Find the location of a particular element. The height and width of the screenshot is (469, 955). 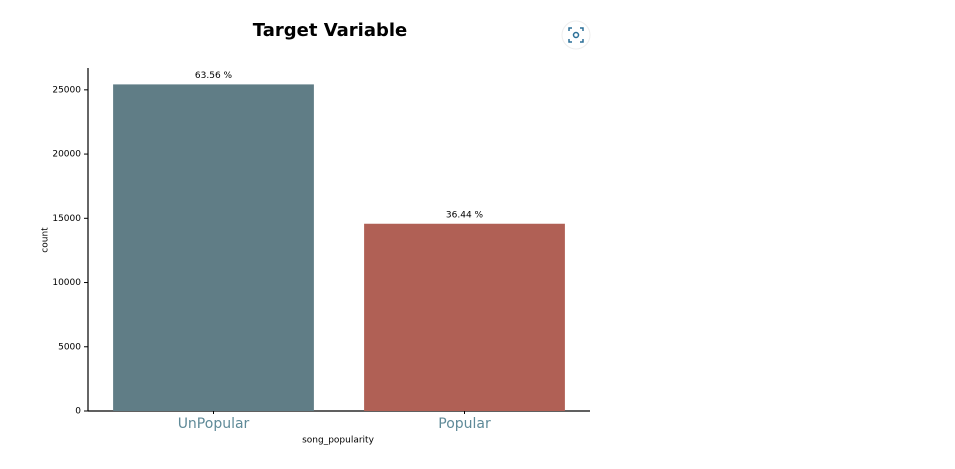

screenshot-button is located at coordinates (576, 35).